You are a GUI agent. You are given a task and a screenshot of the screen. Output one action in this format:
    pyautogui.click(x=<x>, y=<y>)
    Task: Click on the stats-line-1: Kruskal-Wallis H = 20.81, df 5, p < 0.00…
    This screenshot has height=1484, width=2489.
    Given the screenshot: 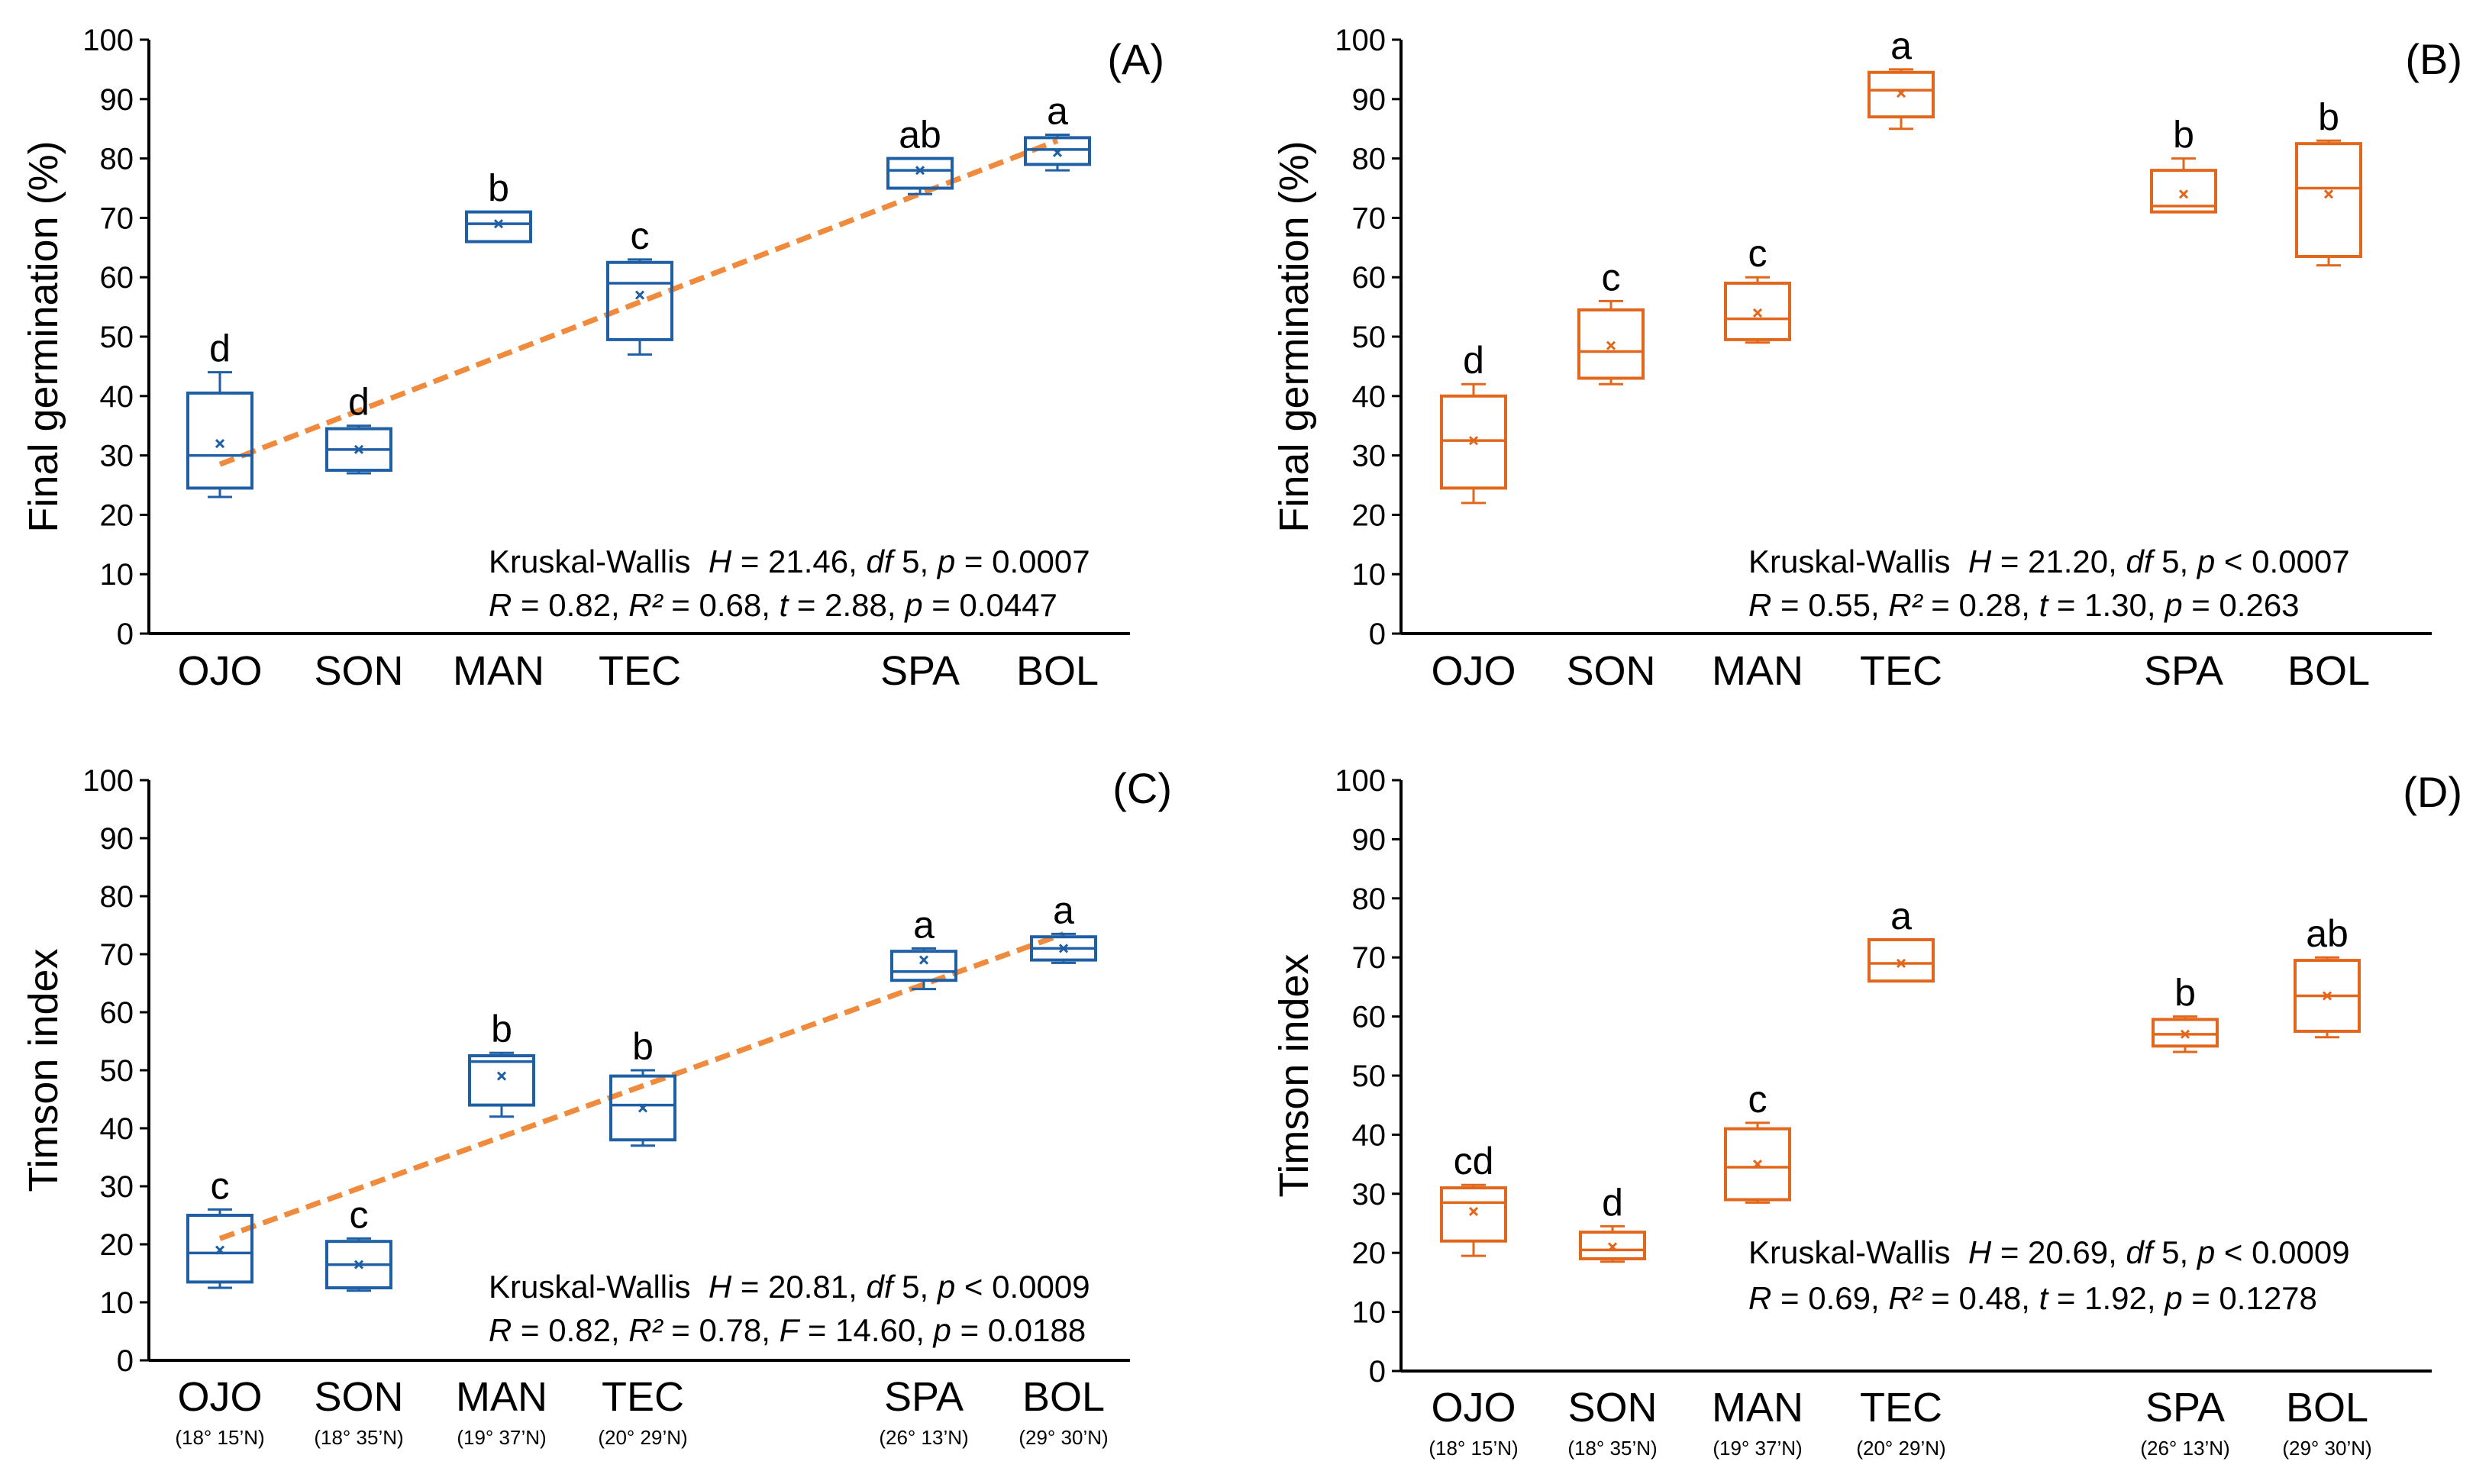 What is the action you would take?
    pyautogui.click(x=789, y=1287)
    